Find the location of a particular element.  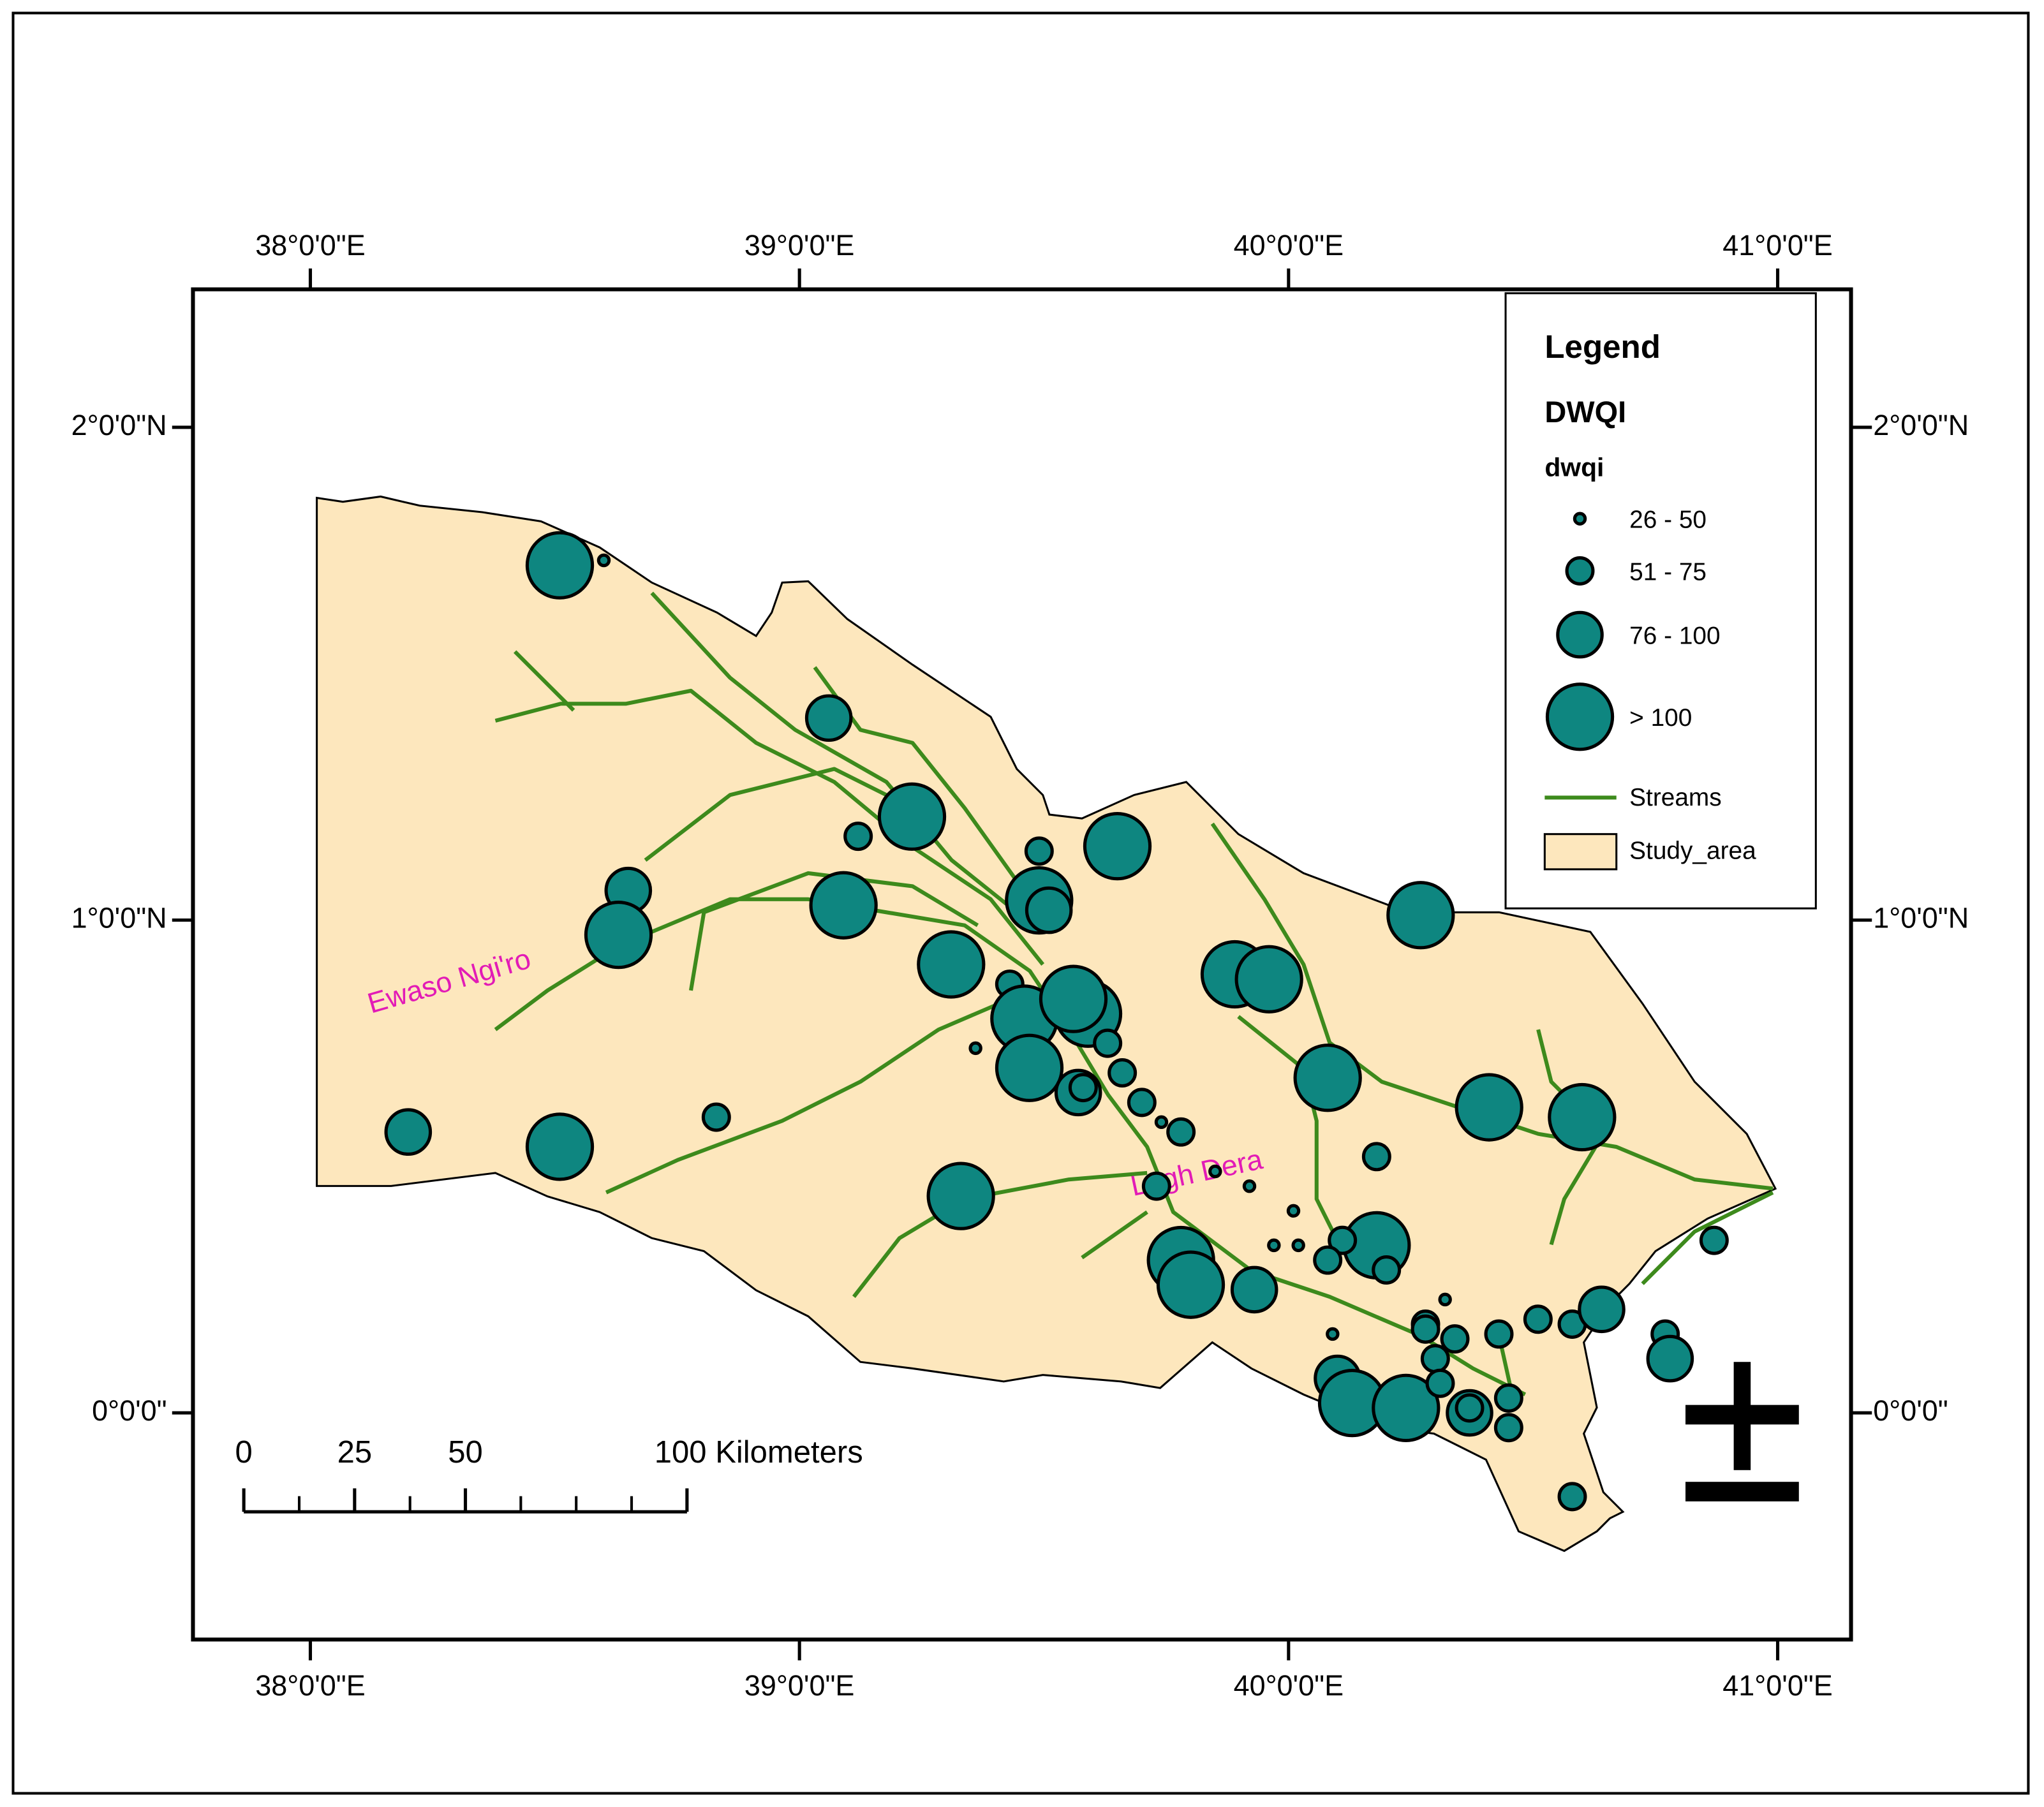

scale-label: 25 is located at coordinates (355, 1452).